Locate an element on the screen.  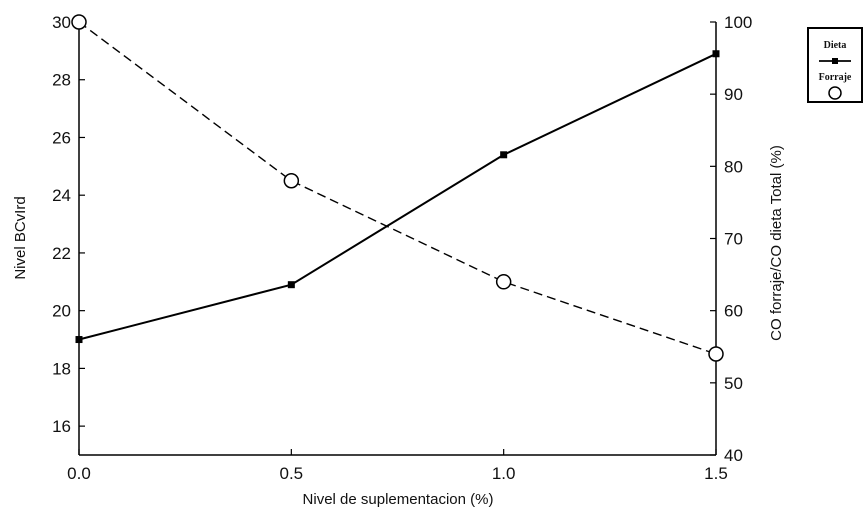
x-tick-label: 1.0 is located at coordinates (504, 473).